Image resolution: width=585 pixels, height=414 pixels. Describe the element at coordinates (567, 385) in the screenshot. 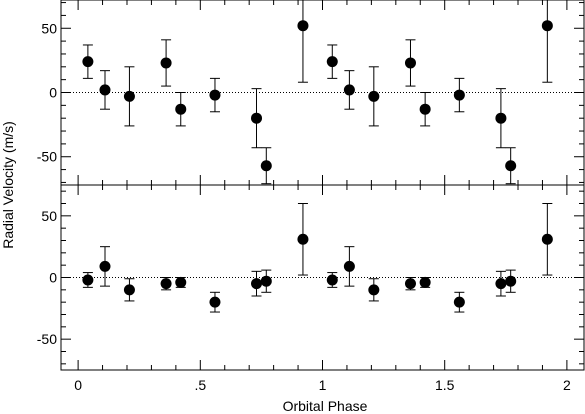

I see `x-tick-label: 2` at that location.